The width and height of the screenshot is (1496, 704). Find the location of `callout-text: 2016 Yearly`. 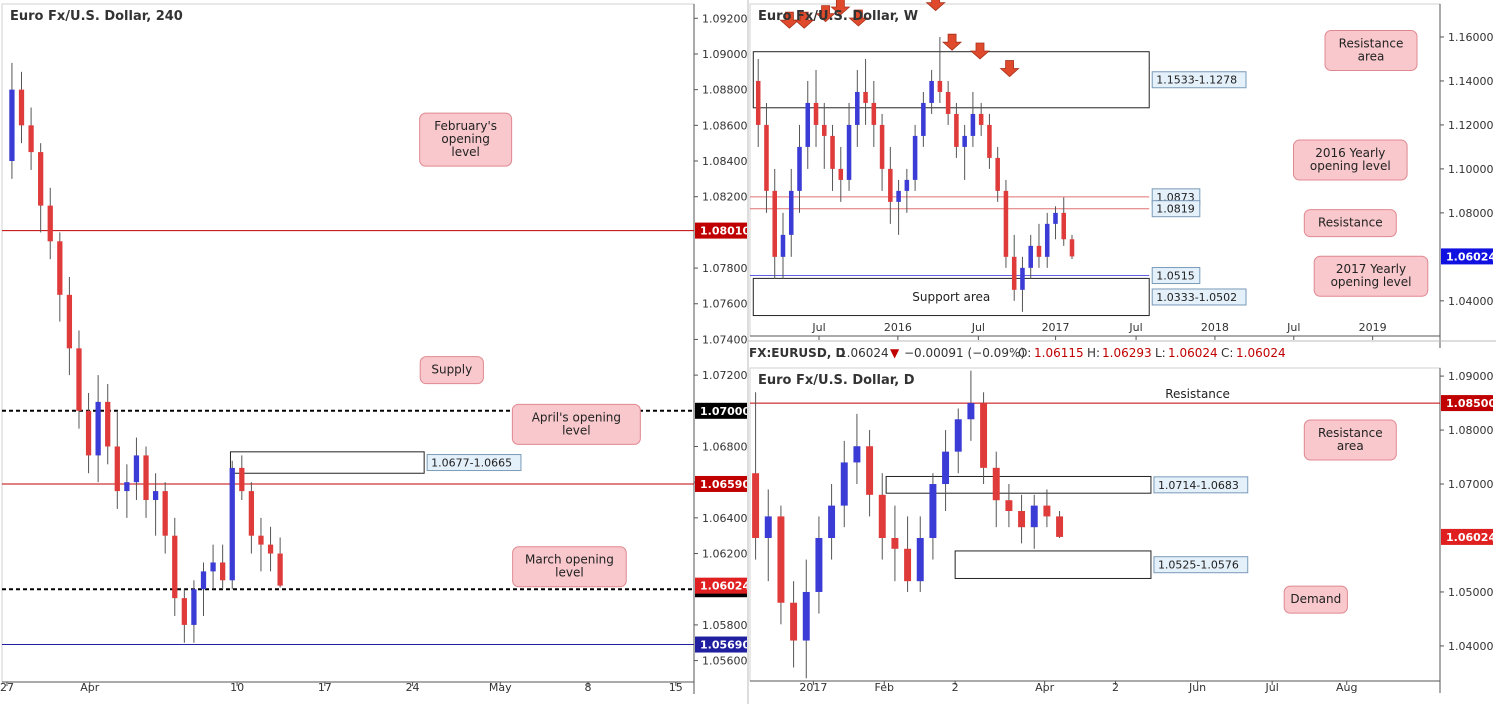

callout-text: 2016 Yearly is located at coordinates (1350, 153).